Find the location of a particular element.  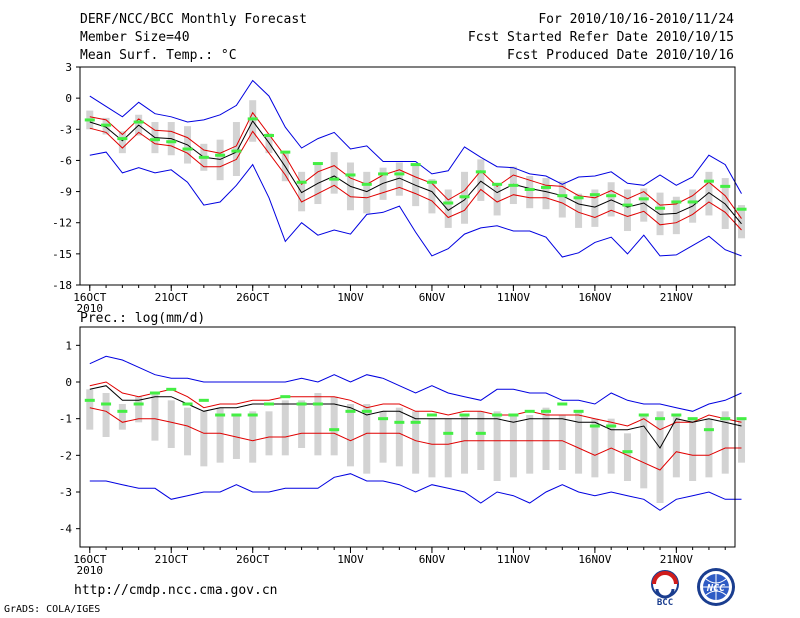

prec-y-tick-label: 1 is located at coordinates (68, 345).